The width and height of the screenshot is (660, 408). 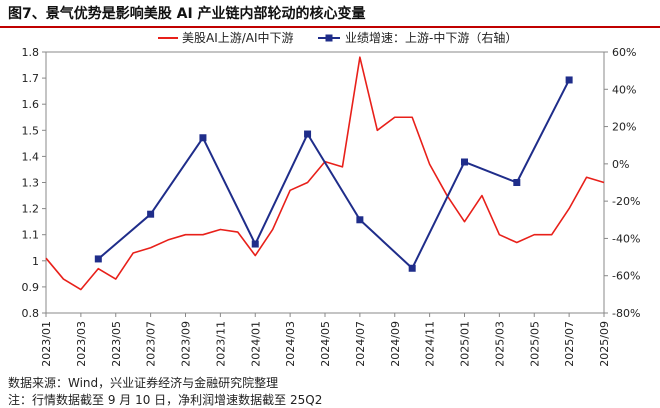 I want to click on y-left-tick-label: 0.9, so click(x=31, y=287).